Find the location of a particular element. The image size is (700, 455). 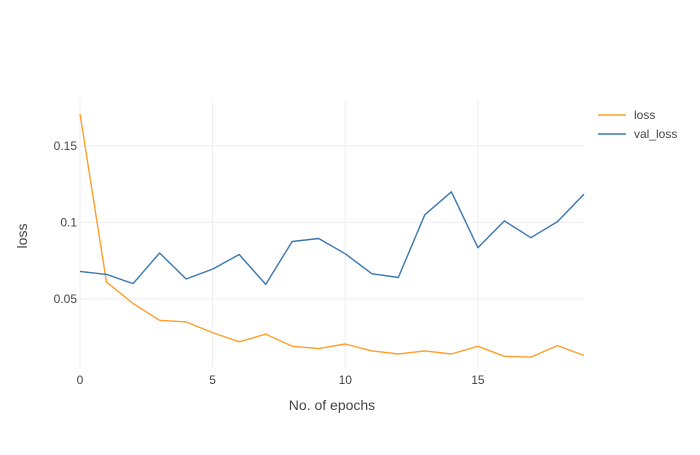

legend-label: val_loss is located at coordinates (655, 134).